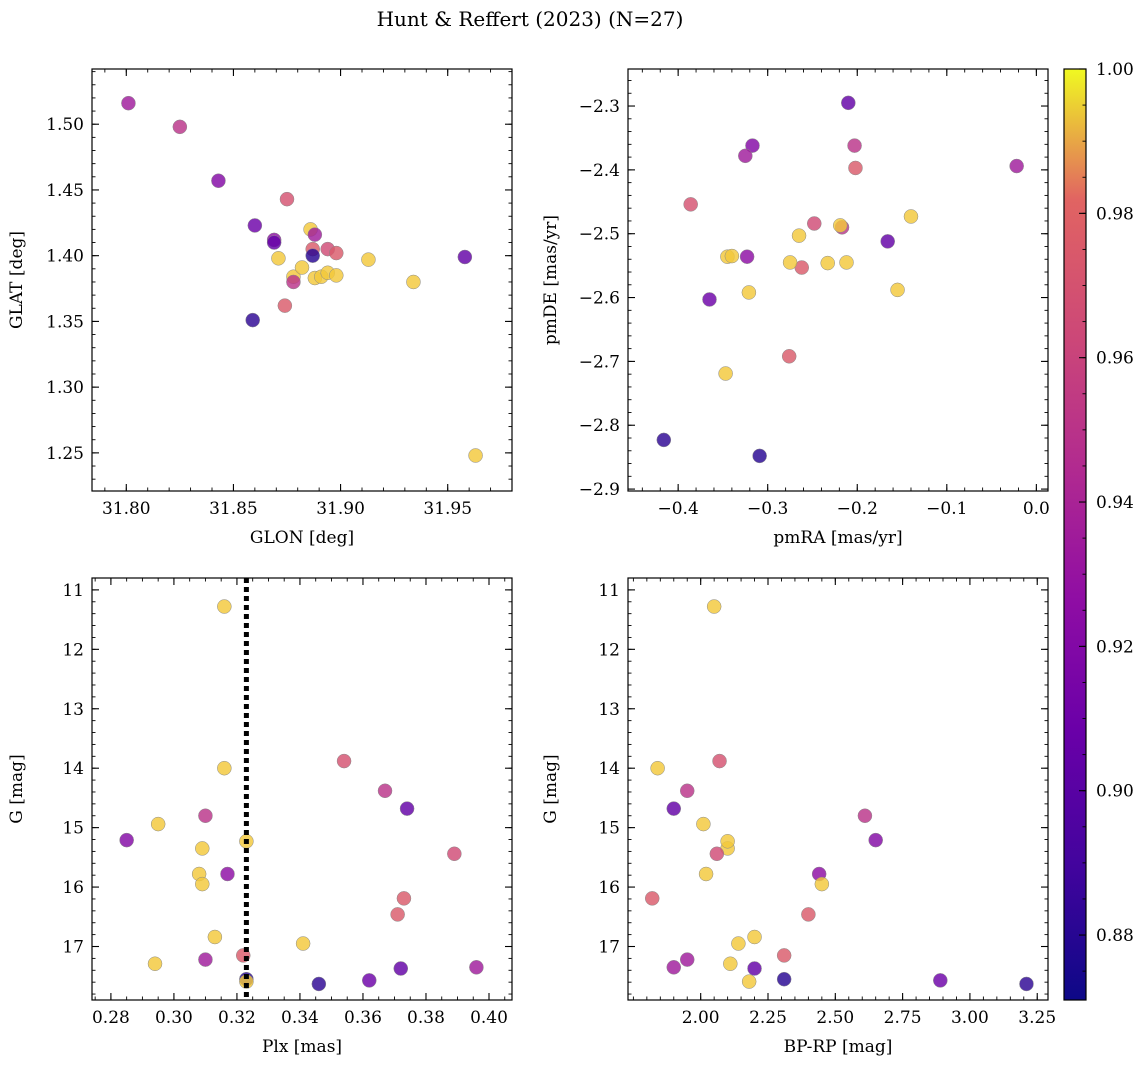 This screenshot has height=1068, width=1148. What do you see at coordinates (489, 1018) in the screenshot?
I see `x-tick-label: 0.40` at bounding box center [489, 1018].